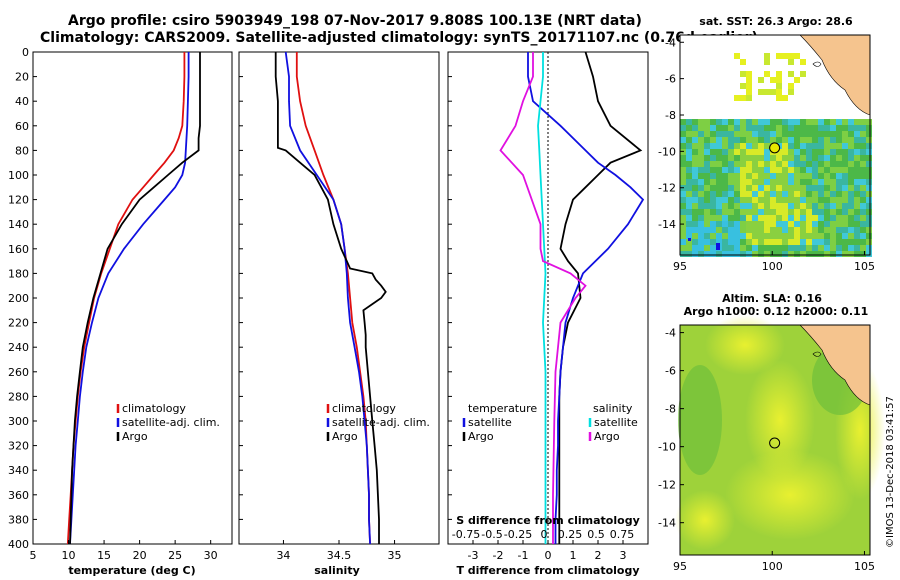  What do you see at coordinates (154, 408) in the screenshot?
I see `legend-label: climatology` at bounding box center [154, 408].